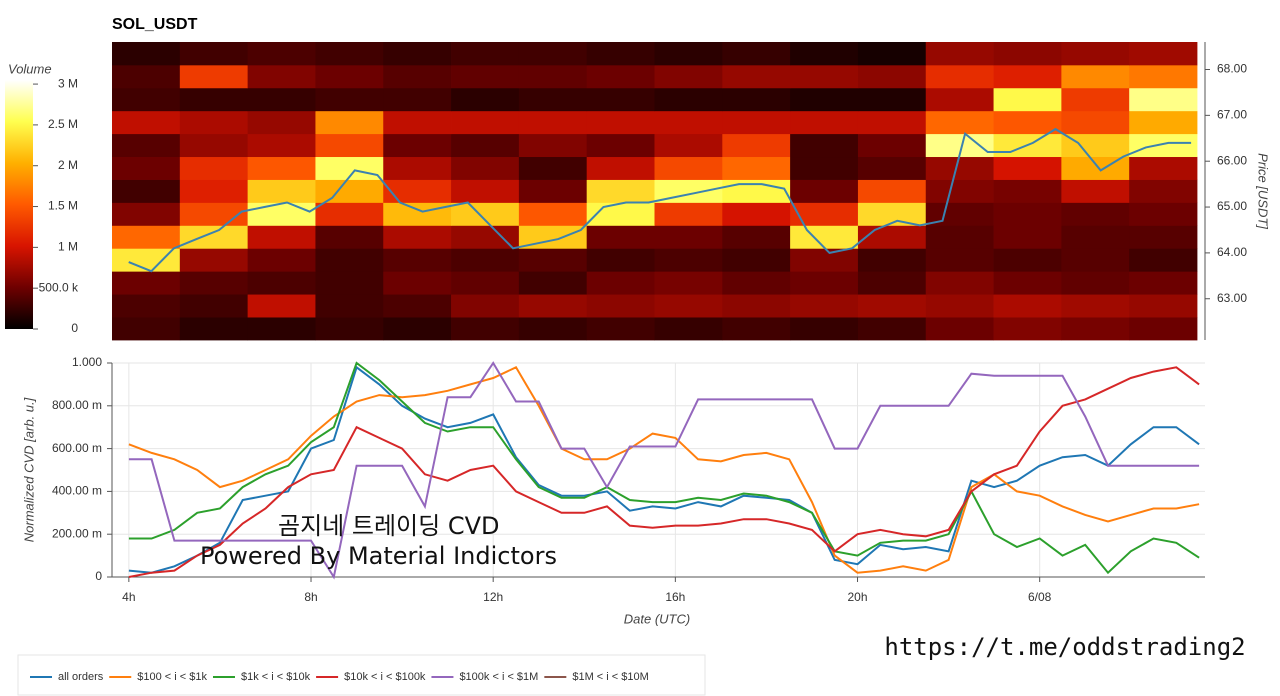 Image resolution: width=1280 pixels, height=696 pixels. Describe the element at coordinates (675, 597) in the screenshot. I see `x-tick-label: 16h` at that location.